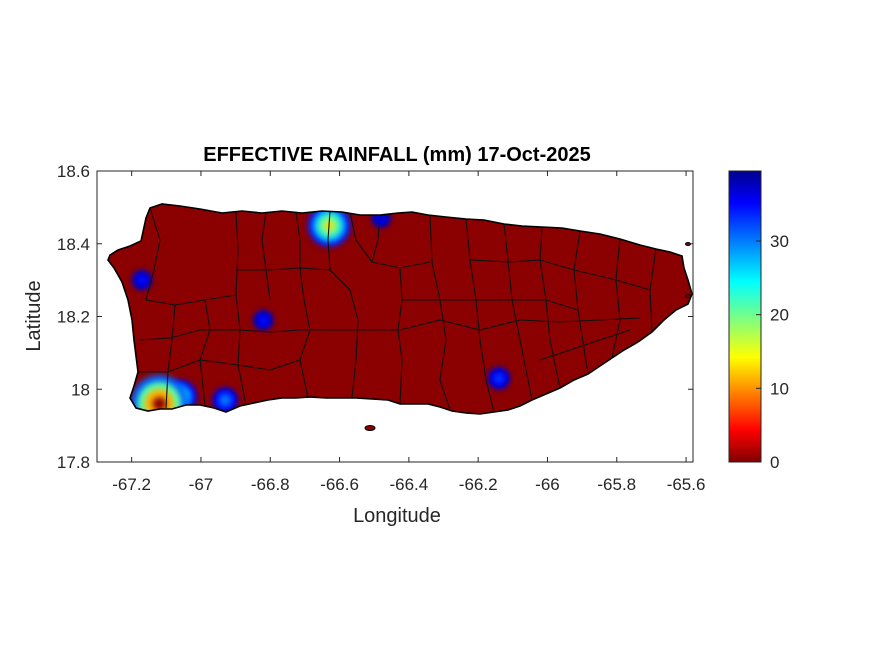 Image resolution: width=875 pixels, height=656 pixels. Describe the element at coordinates (779, 315) in the screenshot. I see `colorbar-tick-label: 20` at that location.